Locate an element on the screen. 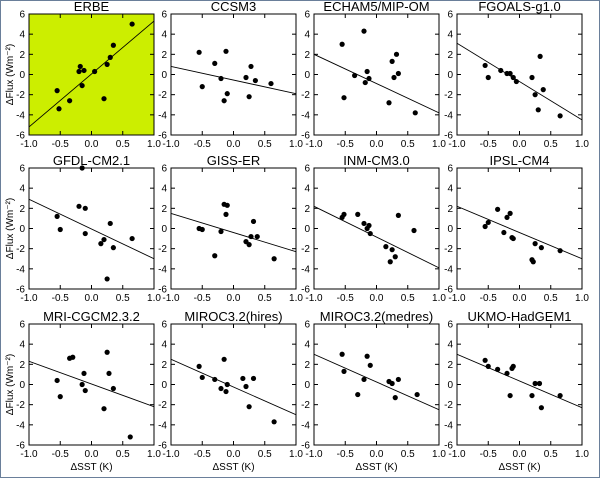 This screenshot has width=602, height=480. panel-title: ECHAM5/MIP-OM is located at coordinates (376, 7).